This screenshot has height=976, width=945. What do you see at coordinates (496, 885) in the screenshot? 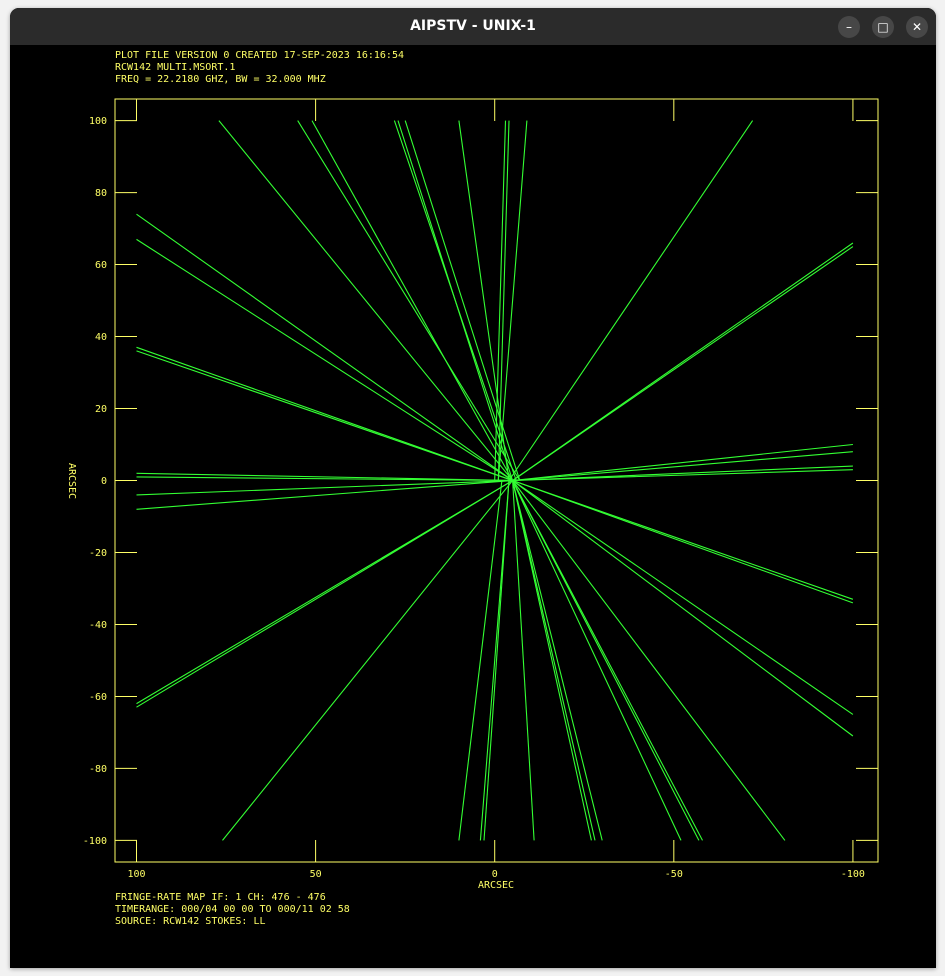
I see `x-axis-label: ARCSEC` at bounding box center [496, 885].